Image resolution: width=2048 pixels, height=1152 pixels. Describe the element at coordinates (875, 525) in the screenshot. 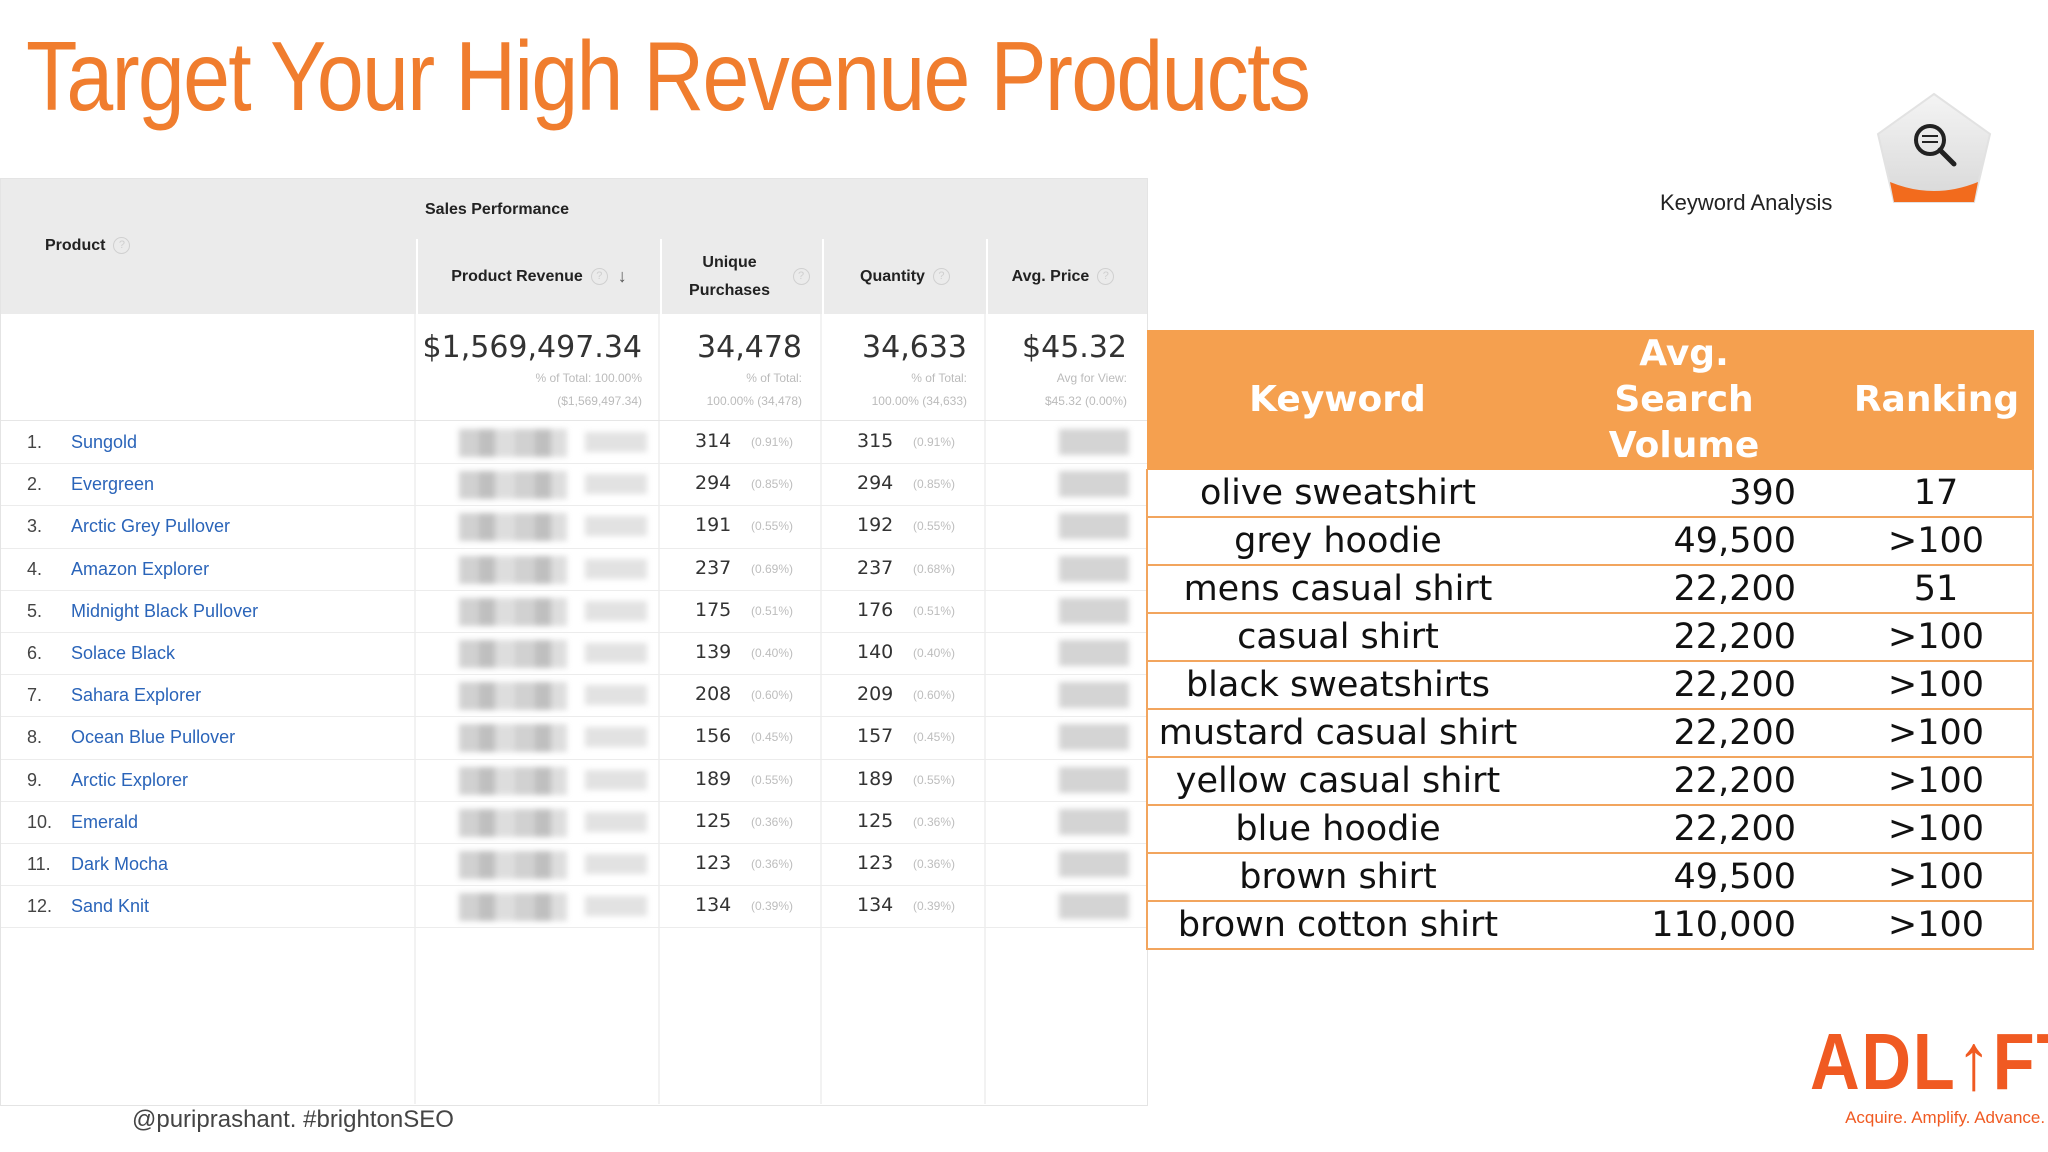

I see `quantity-value: 192` at that location.